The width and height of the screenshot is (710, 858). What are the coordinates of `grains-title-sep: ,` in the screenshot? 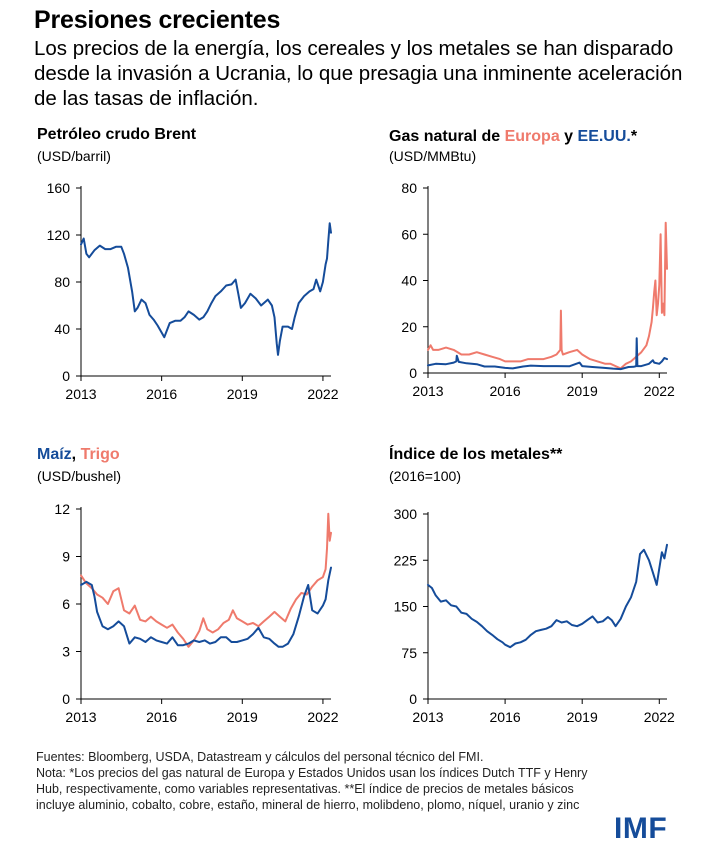 It's located at (76, 454).